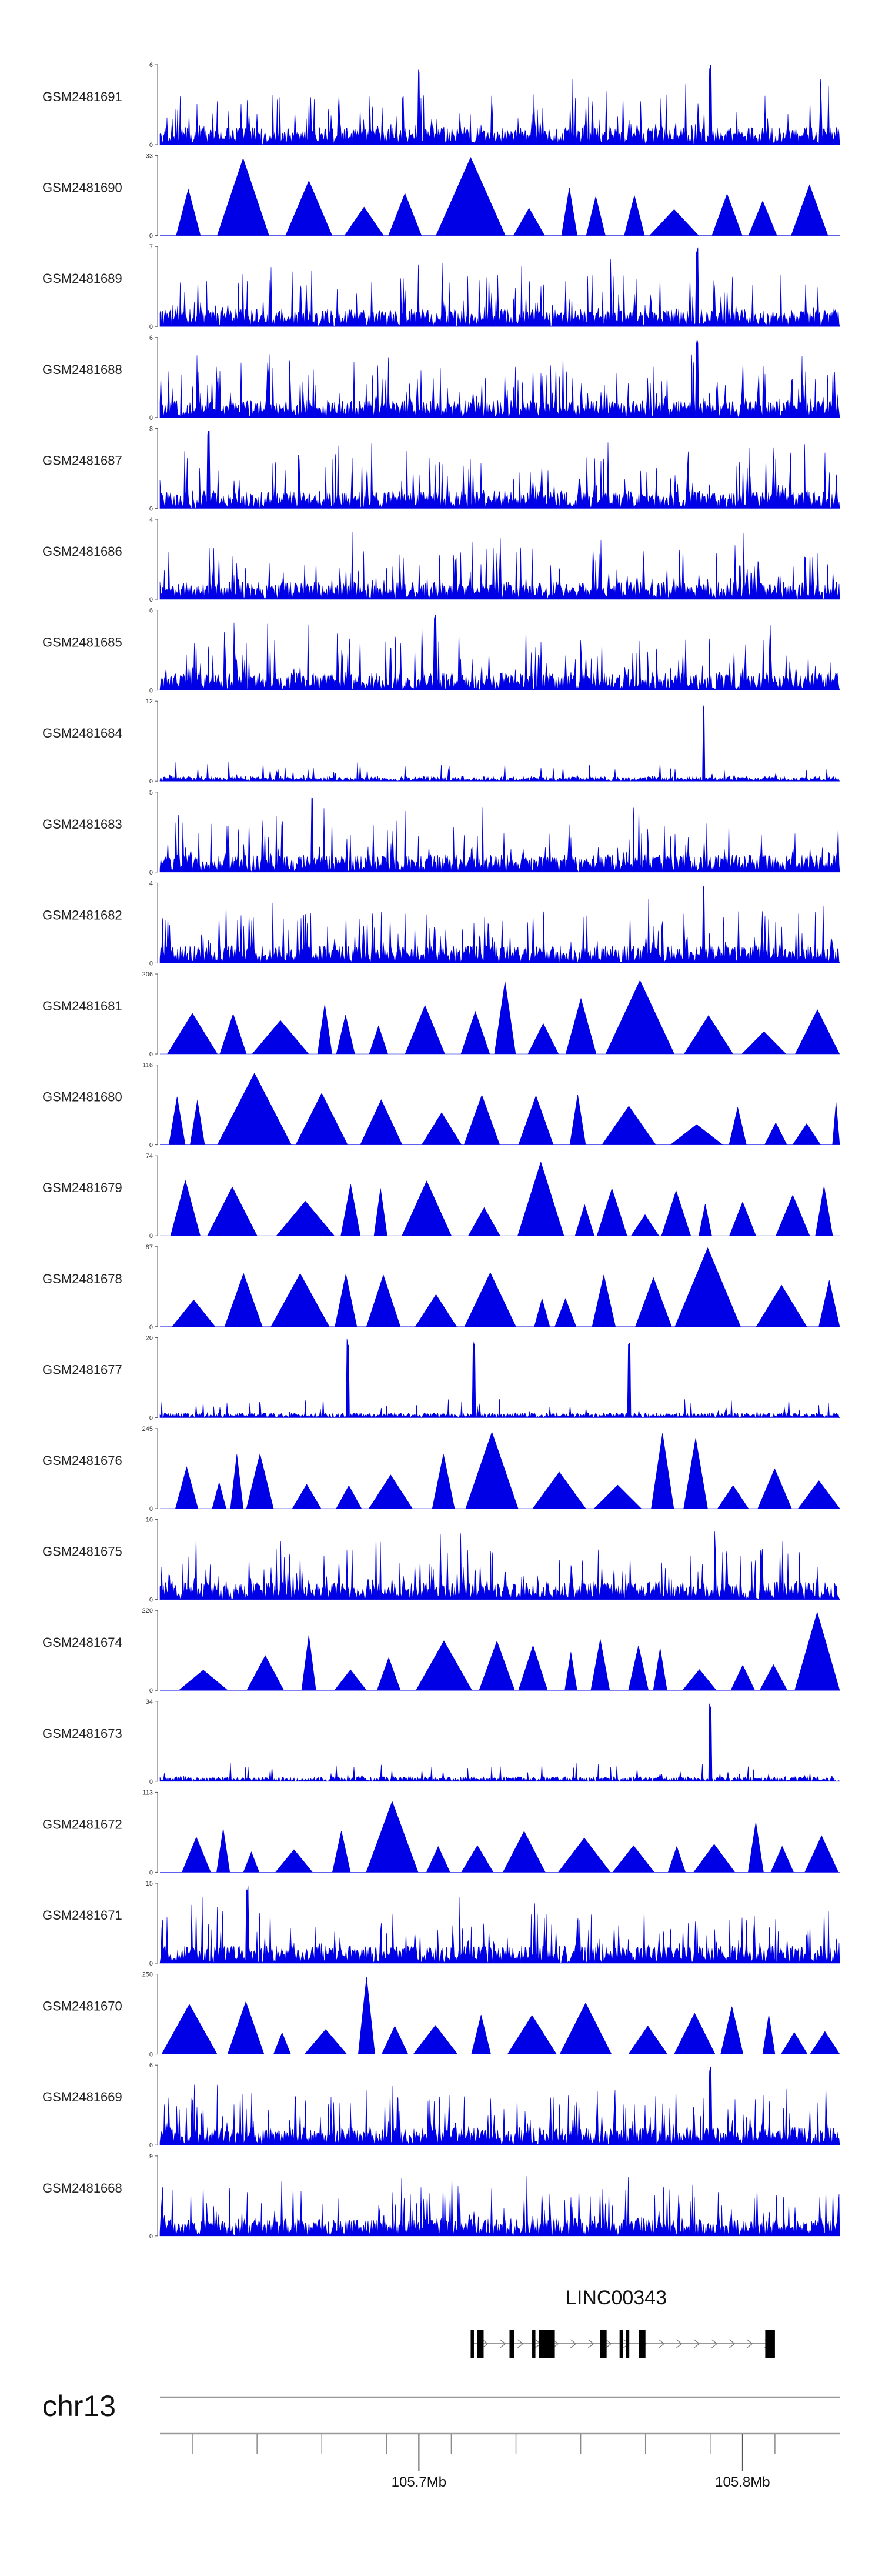  What do you see at coordinates (82, 2006) in the screenshot?
I see `track-label: GSM2481670` at bounding box center [82, 2006].